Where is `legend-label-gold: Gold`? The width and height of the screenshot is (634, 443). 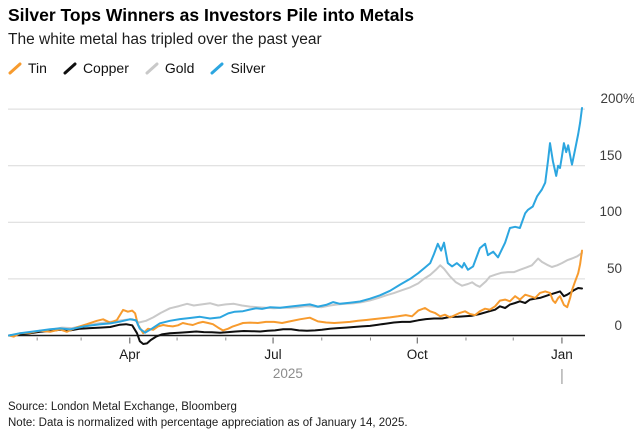 legend-label-gold: Gold is located at coordinates (179, 68).